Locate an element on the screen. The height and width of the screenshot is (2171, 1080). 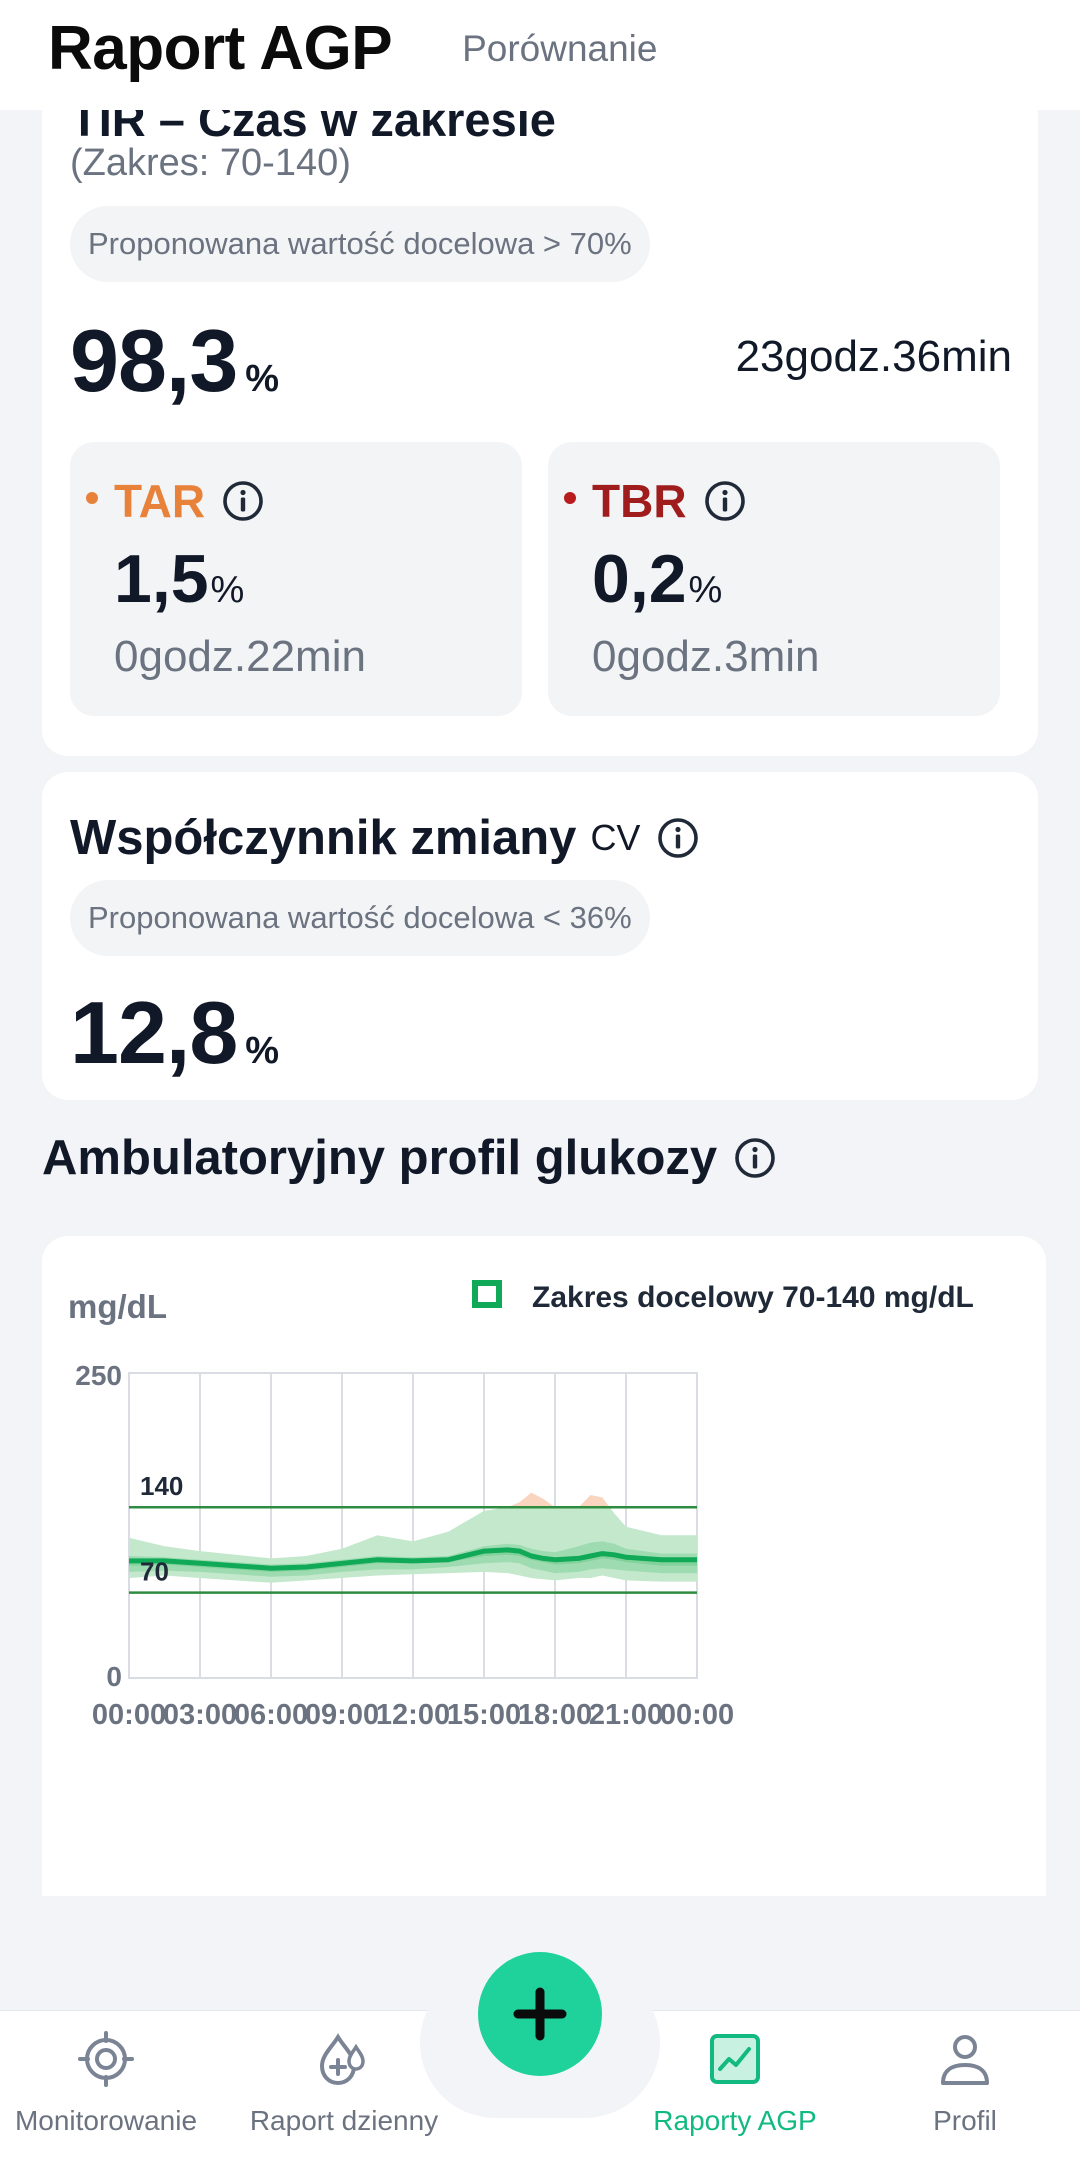
agp-section-title: Ambulatoryjny profil glukozy is located at coordinates (409, 1158).